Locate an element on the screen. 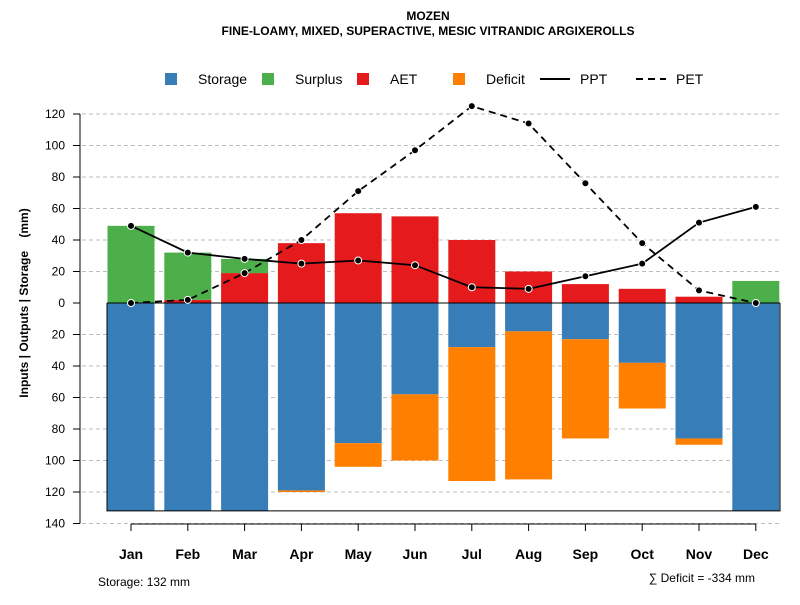 The height and width of the screenshot is (605, 800). x-tick-label: Feb is located at coordinates (187, 554).